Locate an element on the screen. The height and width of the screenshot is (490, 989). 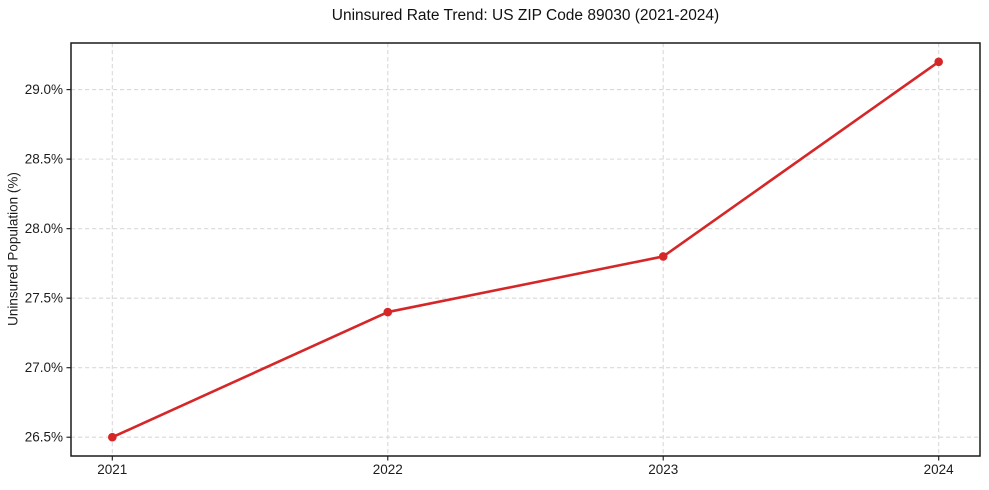
x-tick-label: 2024 is located at coordinates (939, 469).